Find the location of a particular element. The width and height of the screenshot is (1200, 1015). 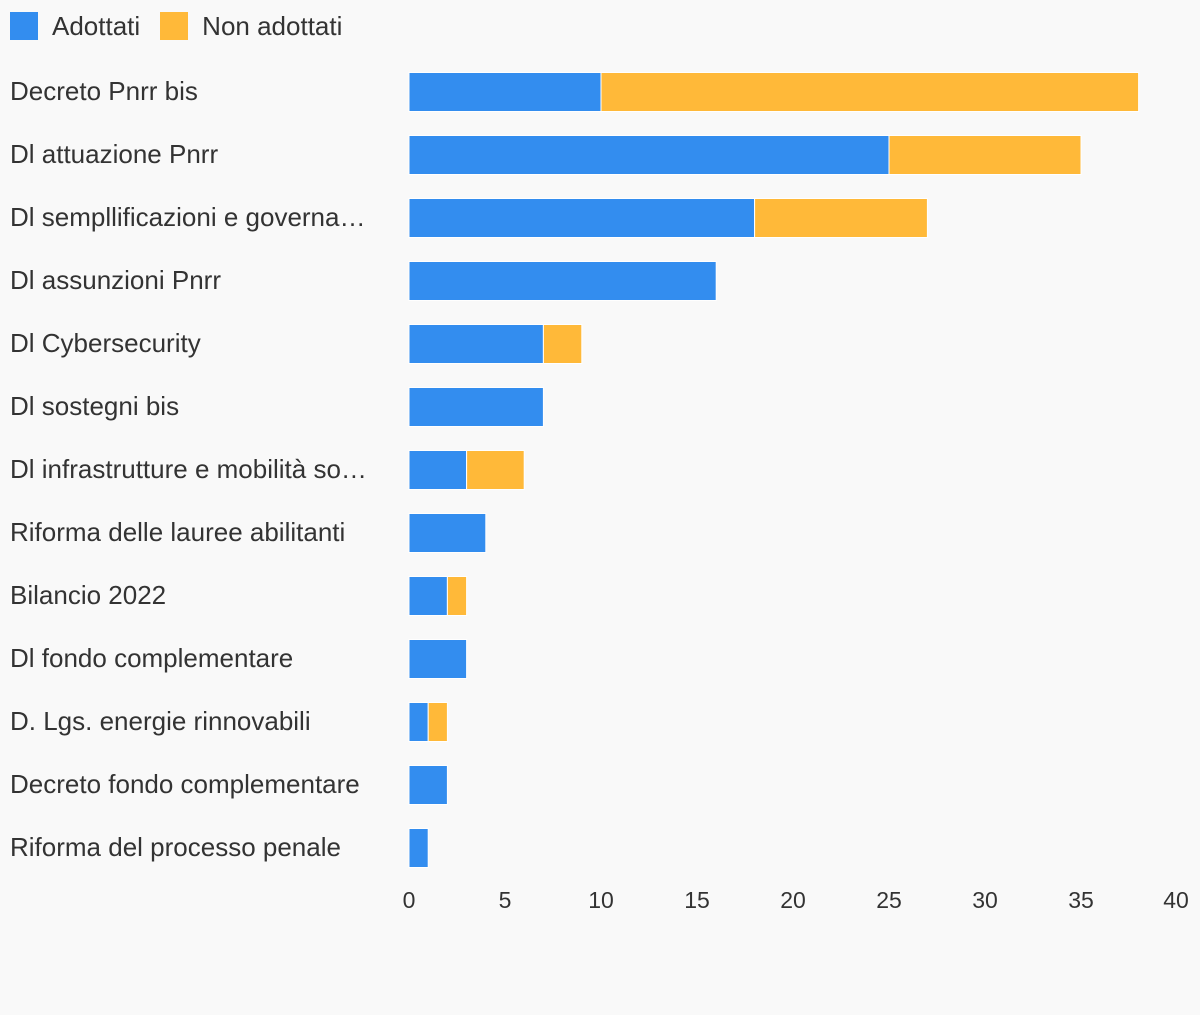

category-label: Dl Cybersecurity is located at coordinates (105, 343).